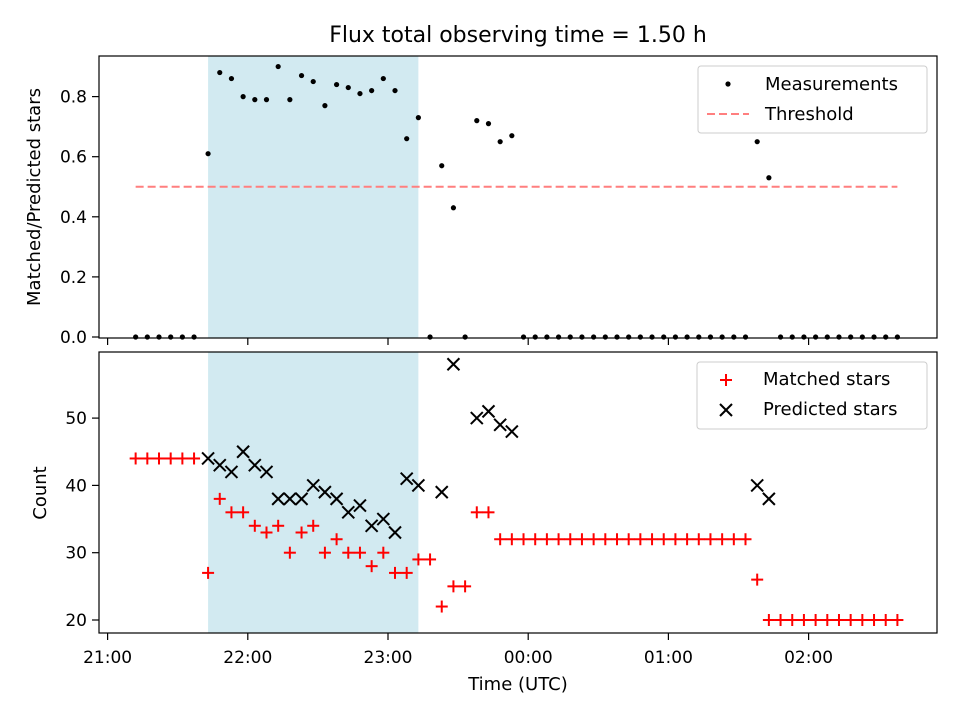 This screenshot has width=960, height=720. Describe the element at coordinates (668, 658) in the screenshot. I see `x-tick-label: 01:00` at that location.